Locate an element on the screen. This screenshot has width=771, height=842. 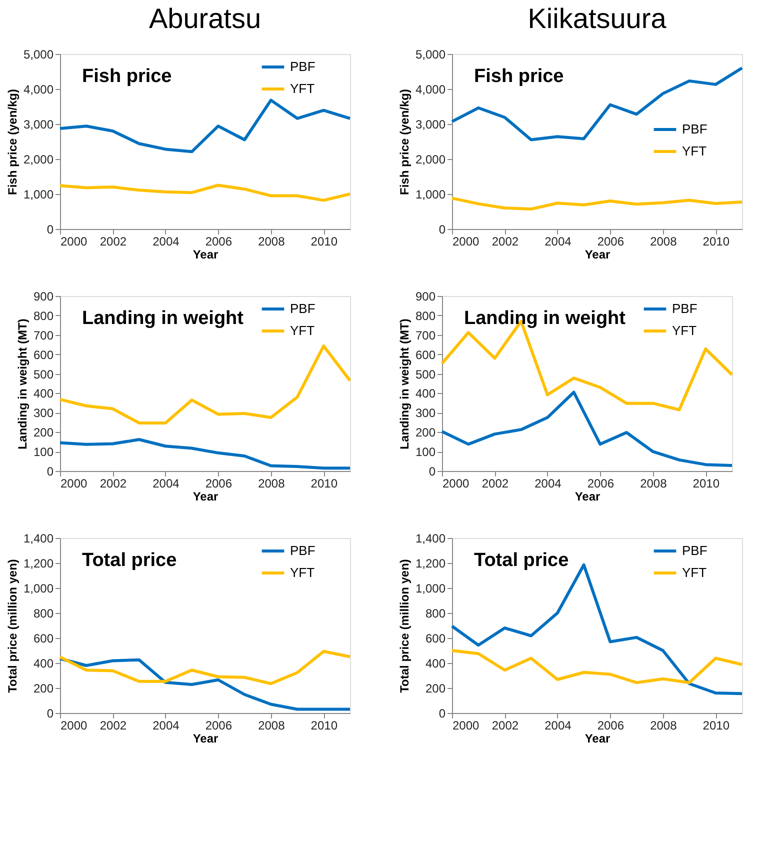
y-tick-label: 700 is located at coordinates (43, 335).